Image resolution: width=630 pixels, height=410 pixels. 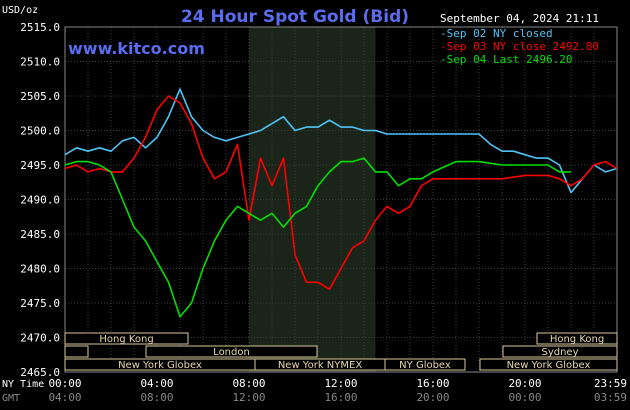 What do you see at coordinates (610, 397) in the screenshot?
I see `x-tick-label-gmt: 03:59` at bounding box center [610, 397].